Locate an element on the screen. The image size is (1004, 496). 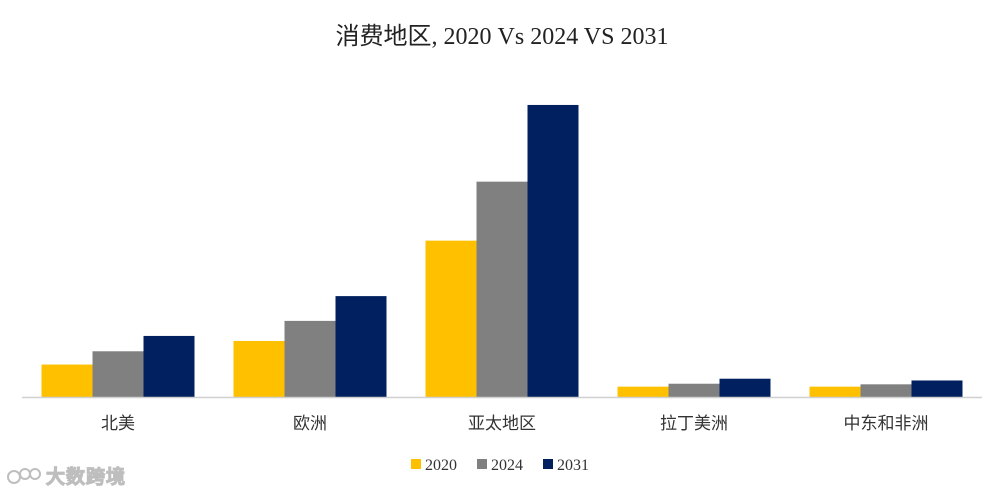
chart-title: 消费地区, 2020 Vs 2024 VS 2031 is located at coordinates (502, 37).